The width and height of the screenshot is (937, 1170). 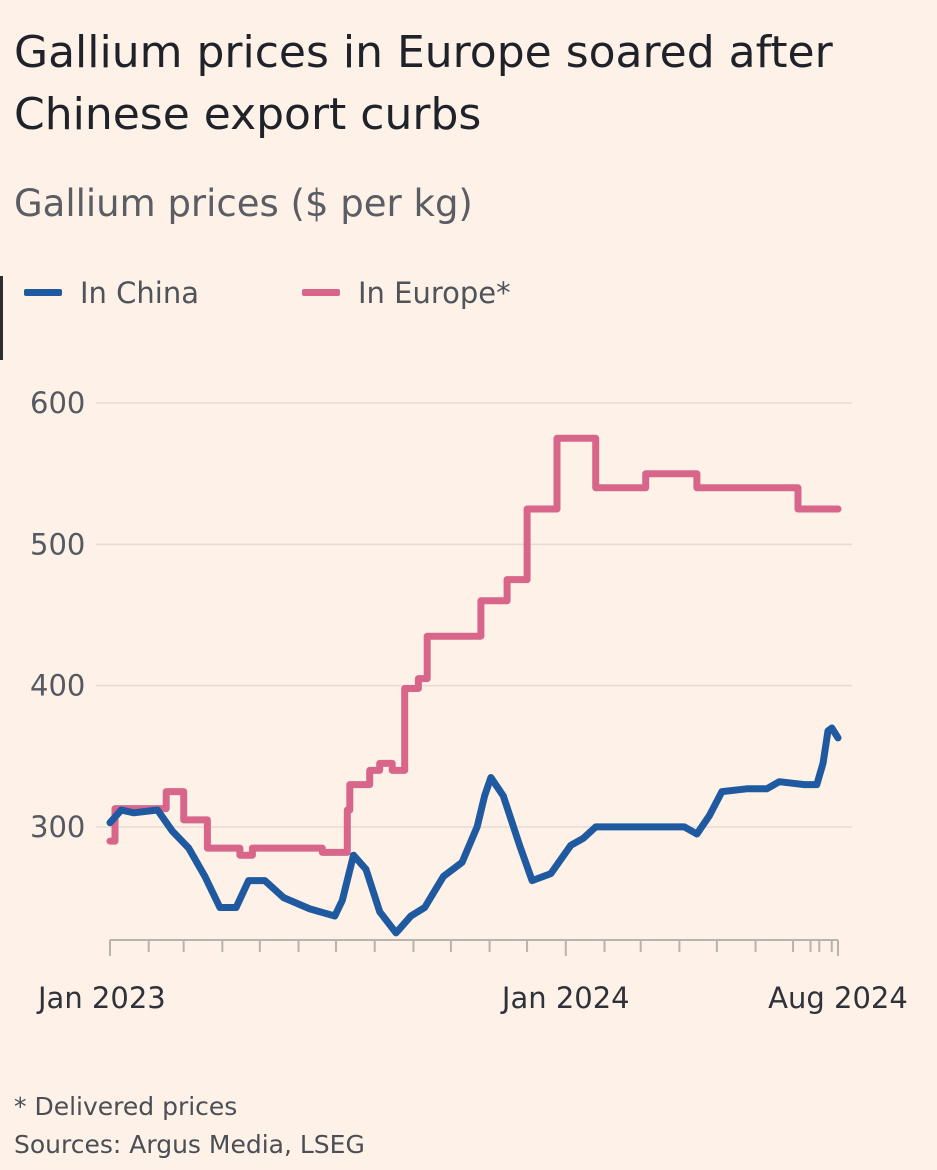 I want to click on y-tick-label-300: 300, so click(x=57, y=827).